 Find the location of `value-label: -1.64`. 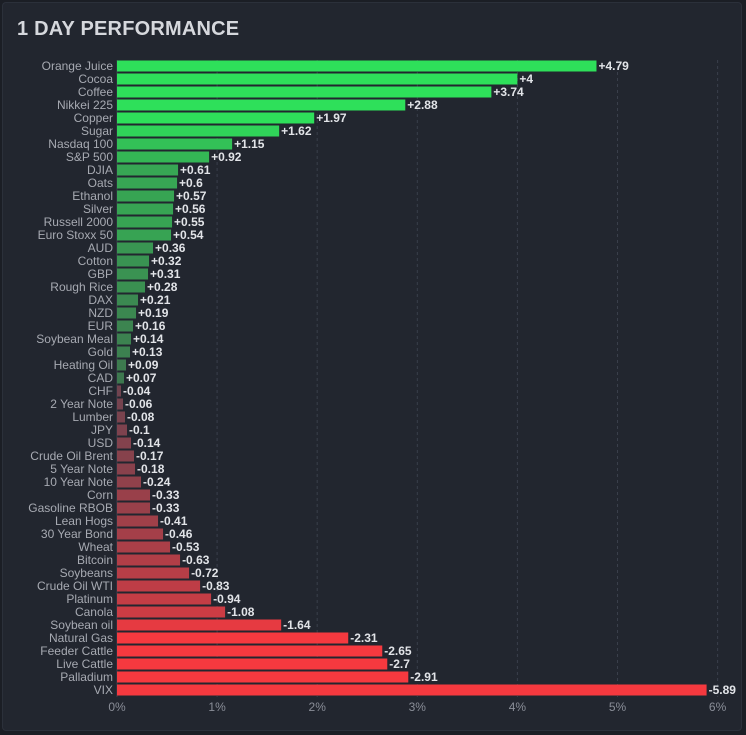

value-label: -1.64 is located at coordinates (297, 625).